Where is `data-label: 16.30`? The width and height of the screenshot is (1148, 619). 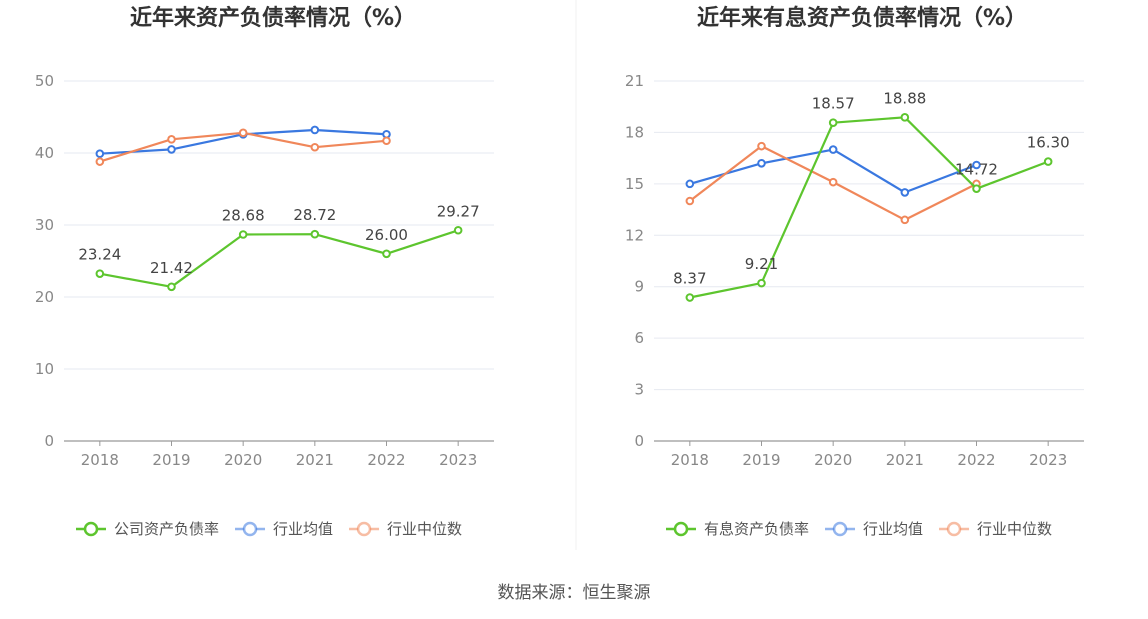 data-label: 16.30 is located at coordinates (1048, 143).